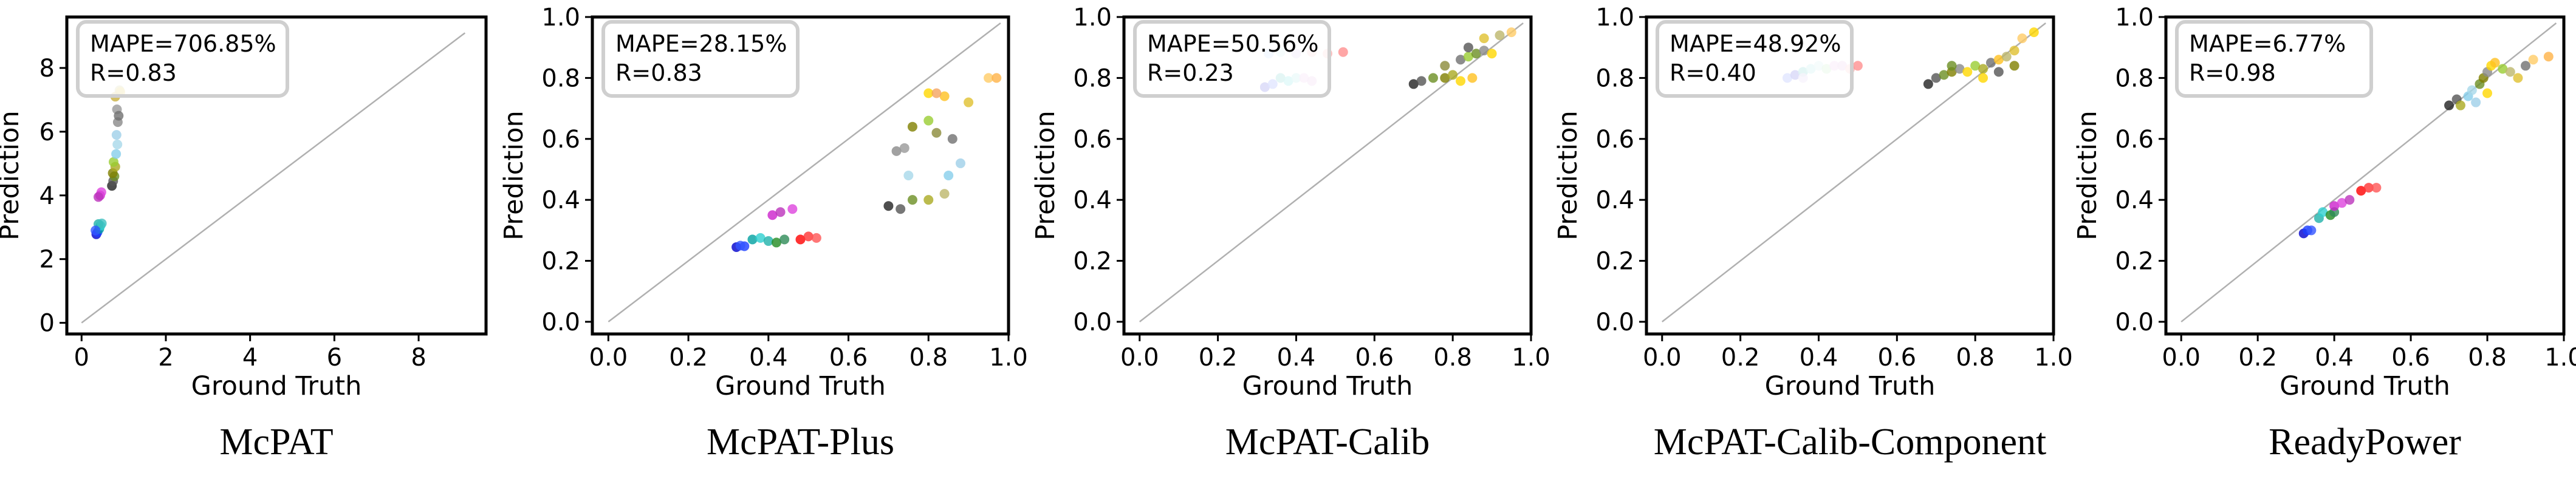 Image resolution: width=2576 pixels, height=487 pixels. Describe the element at coordinates (1190, 73) in the screenshot. I see `metric-r: R=0.23` at that location.